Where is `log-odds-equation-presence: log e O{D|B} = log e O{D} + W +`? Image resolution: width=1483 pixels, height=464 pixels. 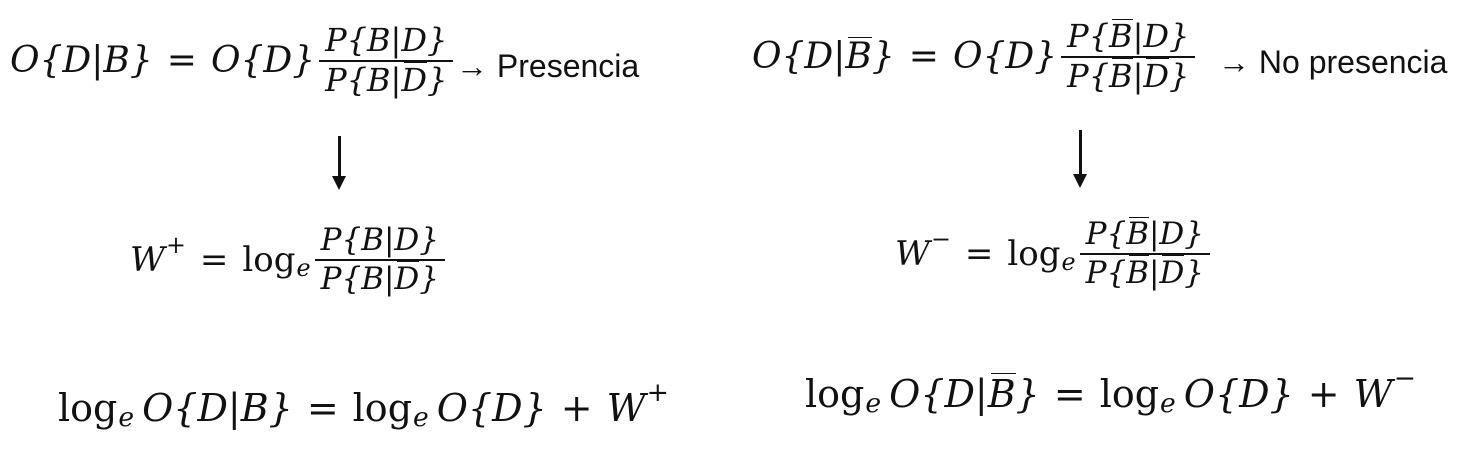
log-odds-equation-presence: log e O{D|B} = log e O{D} + W + is located at coordinates (363, 405).